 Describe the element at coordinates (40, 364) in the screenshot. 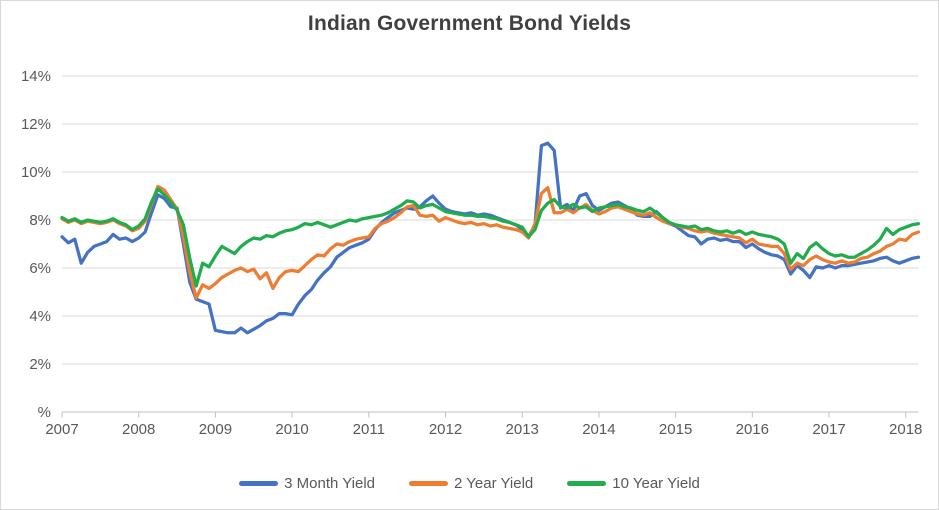

I see `y-axis-tick-label: 2%` at that location.